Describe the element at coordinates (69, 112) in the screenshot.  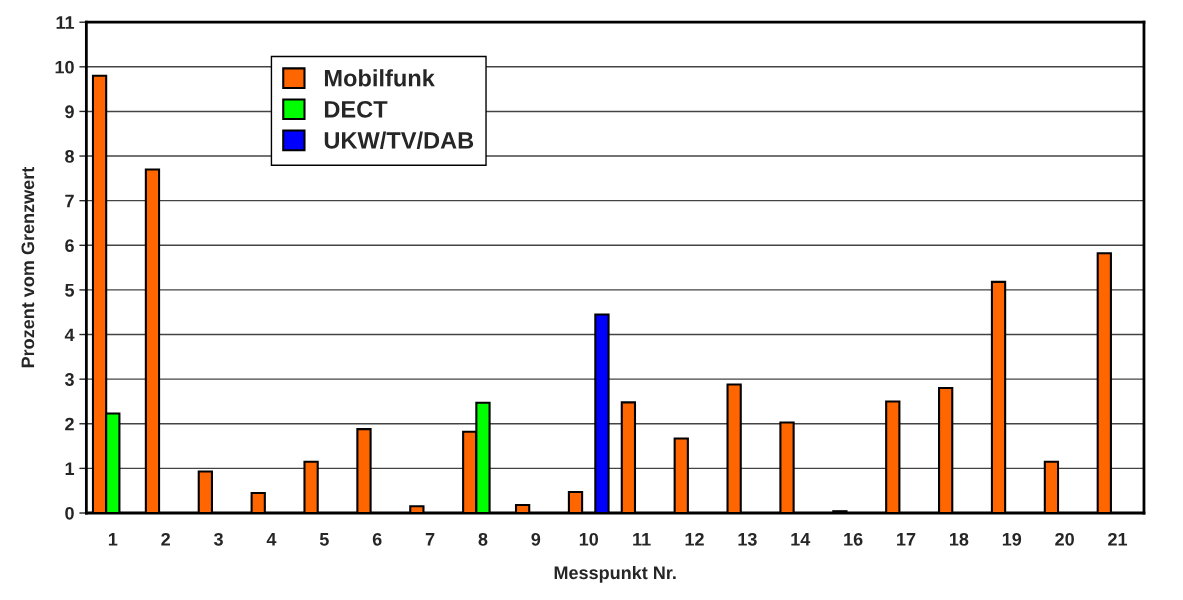
I see `y-tick-label: 9` at that location.